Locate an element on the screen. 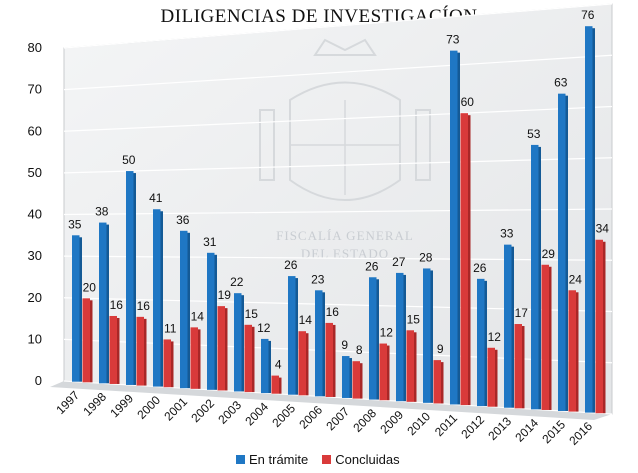 The width and height of the screenshot is (638, 473). x-tick-label: 2006 is located at coordinates (310, 417).